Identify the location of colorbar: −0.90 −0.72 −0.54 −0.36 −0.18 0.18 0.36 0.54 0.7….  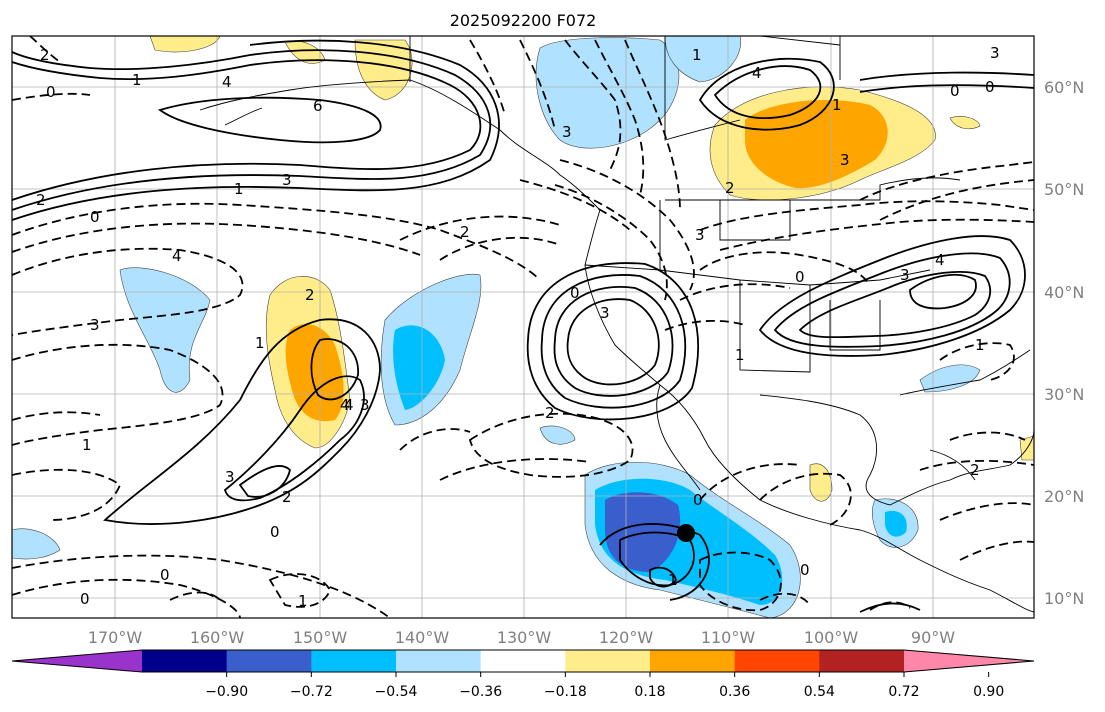
(523, 674).